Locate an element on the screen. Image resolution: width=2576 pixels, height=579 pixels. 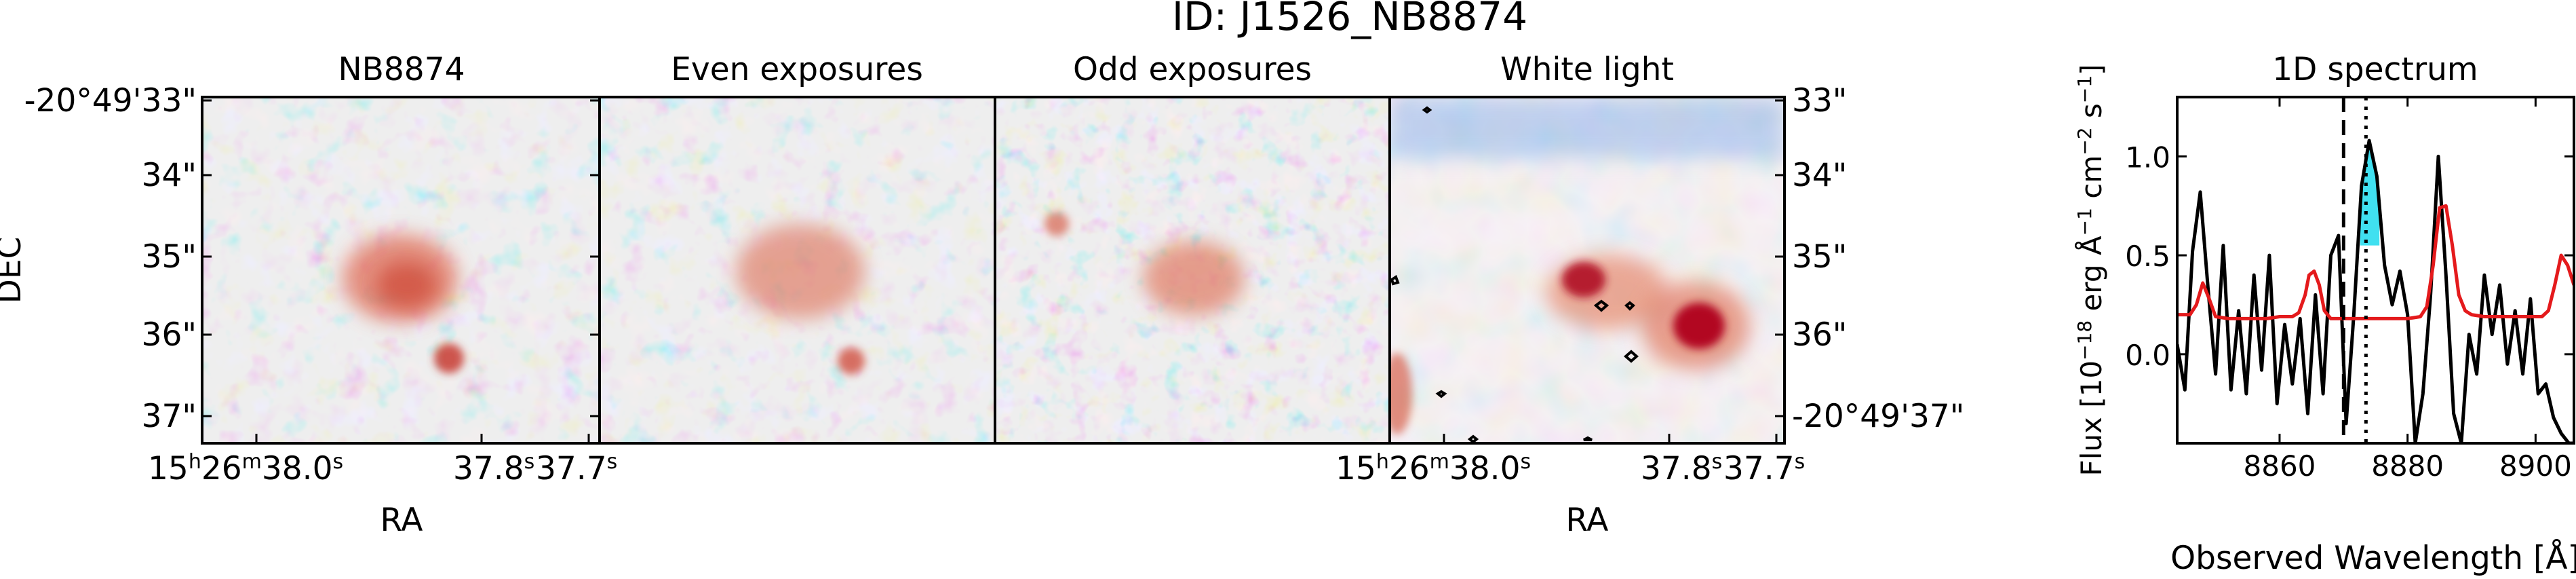
spectrum-axes: 0.0 0.5 1.0 8860 8880 8900 is located at coordinates (2349, 290).